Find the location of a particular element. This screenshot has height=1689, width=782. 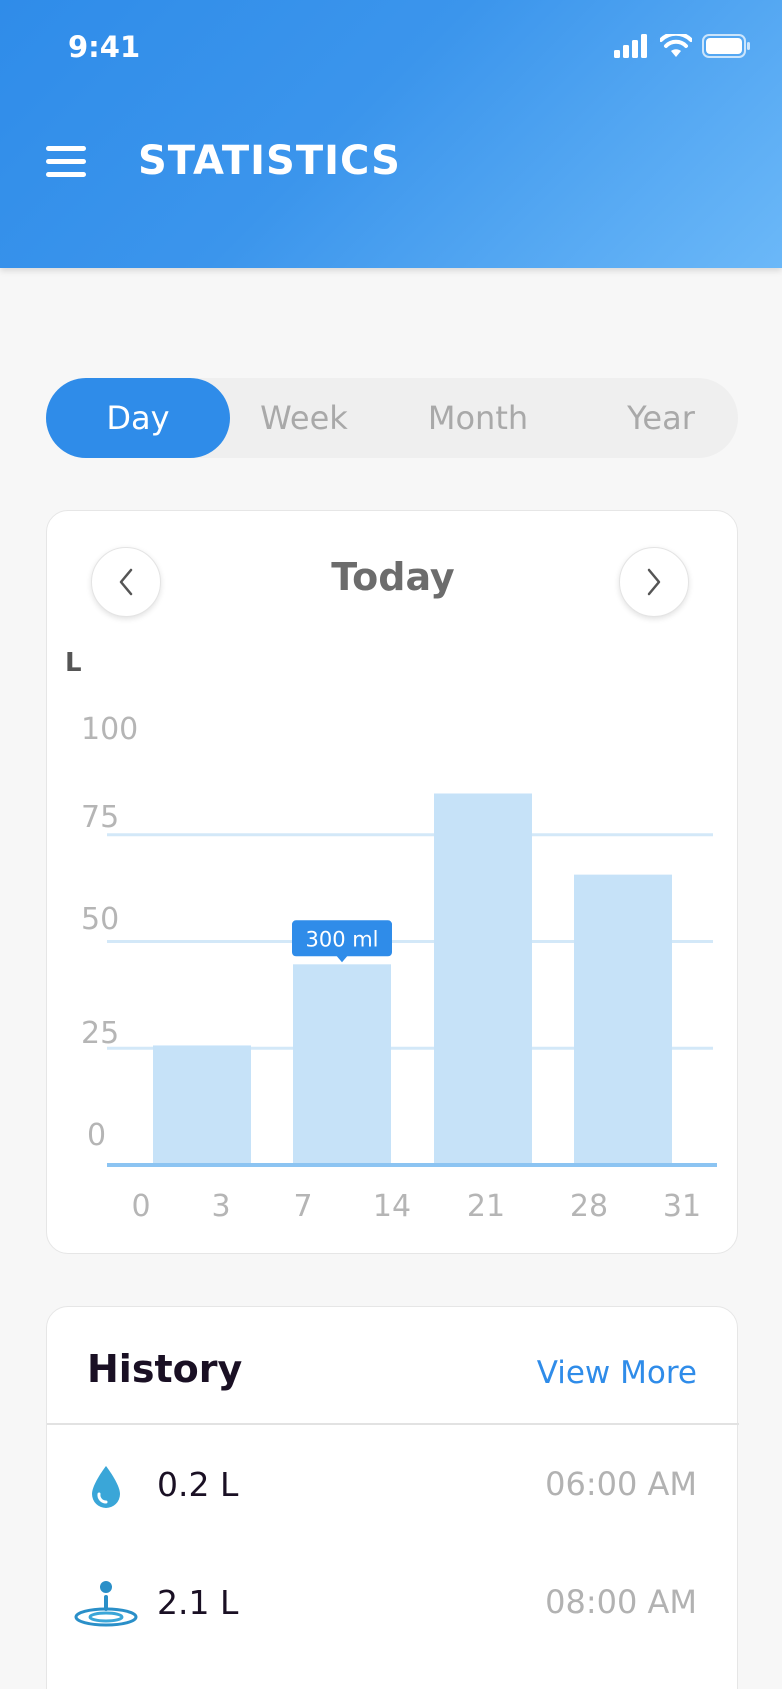

x-tick-label: 28 is located at coordinates (589, 1206).